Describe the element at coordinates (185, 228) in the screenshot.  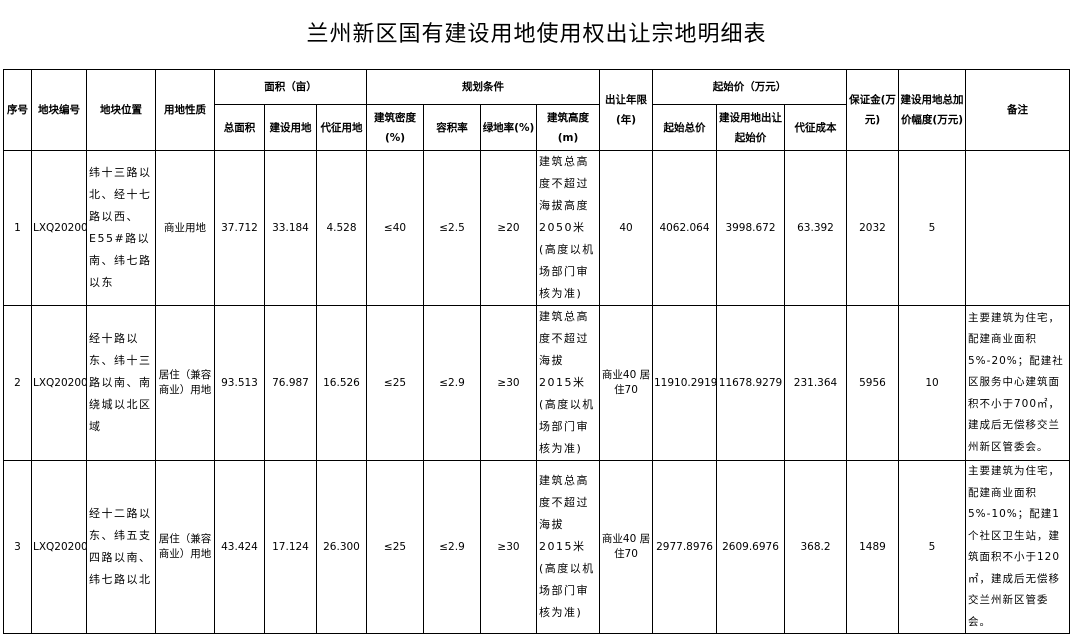
I see `cell-land-use: 商业用地` at that location.